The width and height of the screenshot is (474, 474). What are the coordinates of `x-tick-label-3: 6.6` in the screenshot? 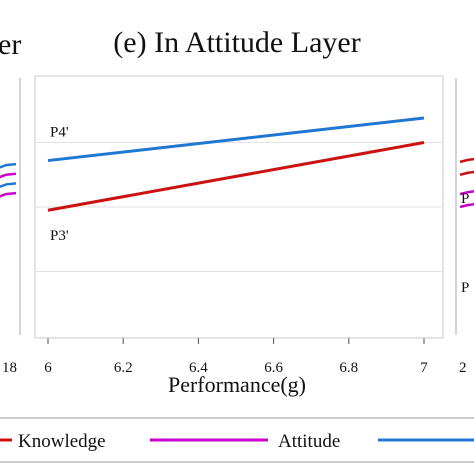 It's located at (273, 368).